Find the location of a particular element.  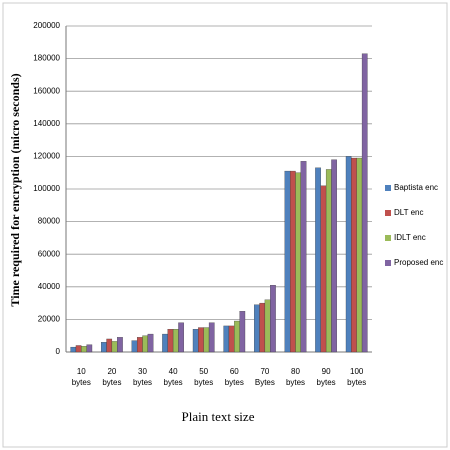

y-tick-label: 80000 is located at coordinates (49, 221).